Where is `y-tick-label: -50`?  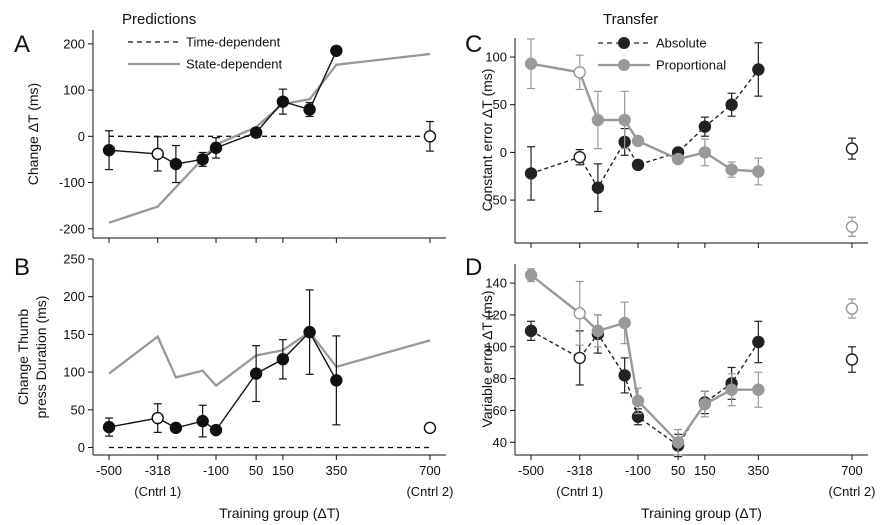 y-tick-label: -50 is located at coordinates (497, 200).